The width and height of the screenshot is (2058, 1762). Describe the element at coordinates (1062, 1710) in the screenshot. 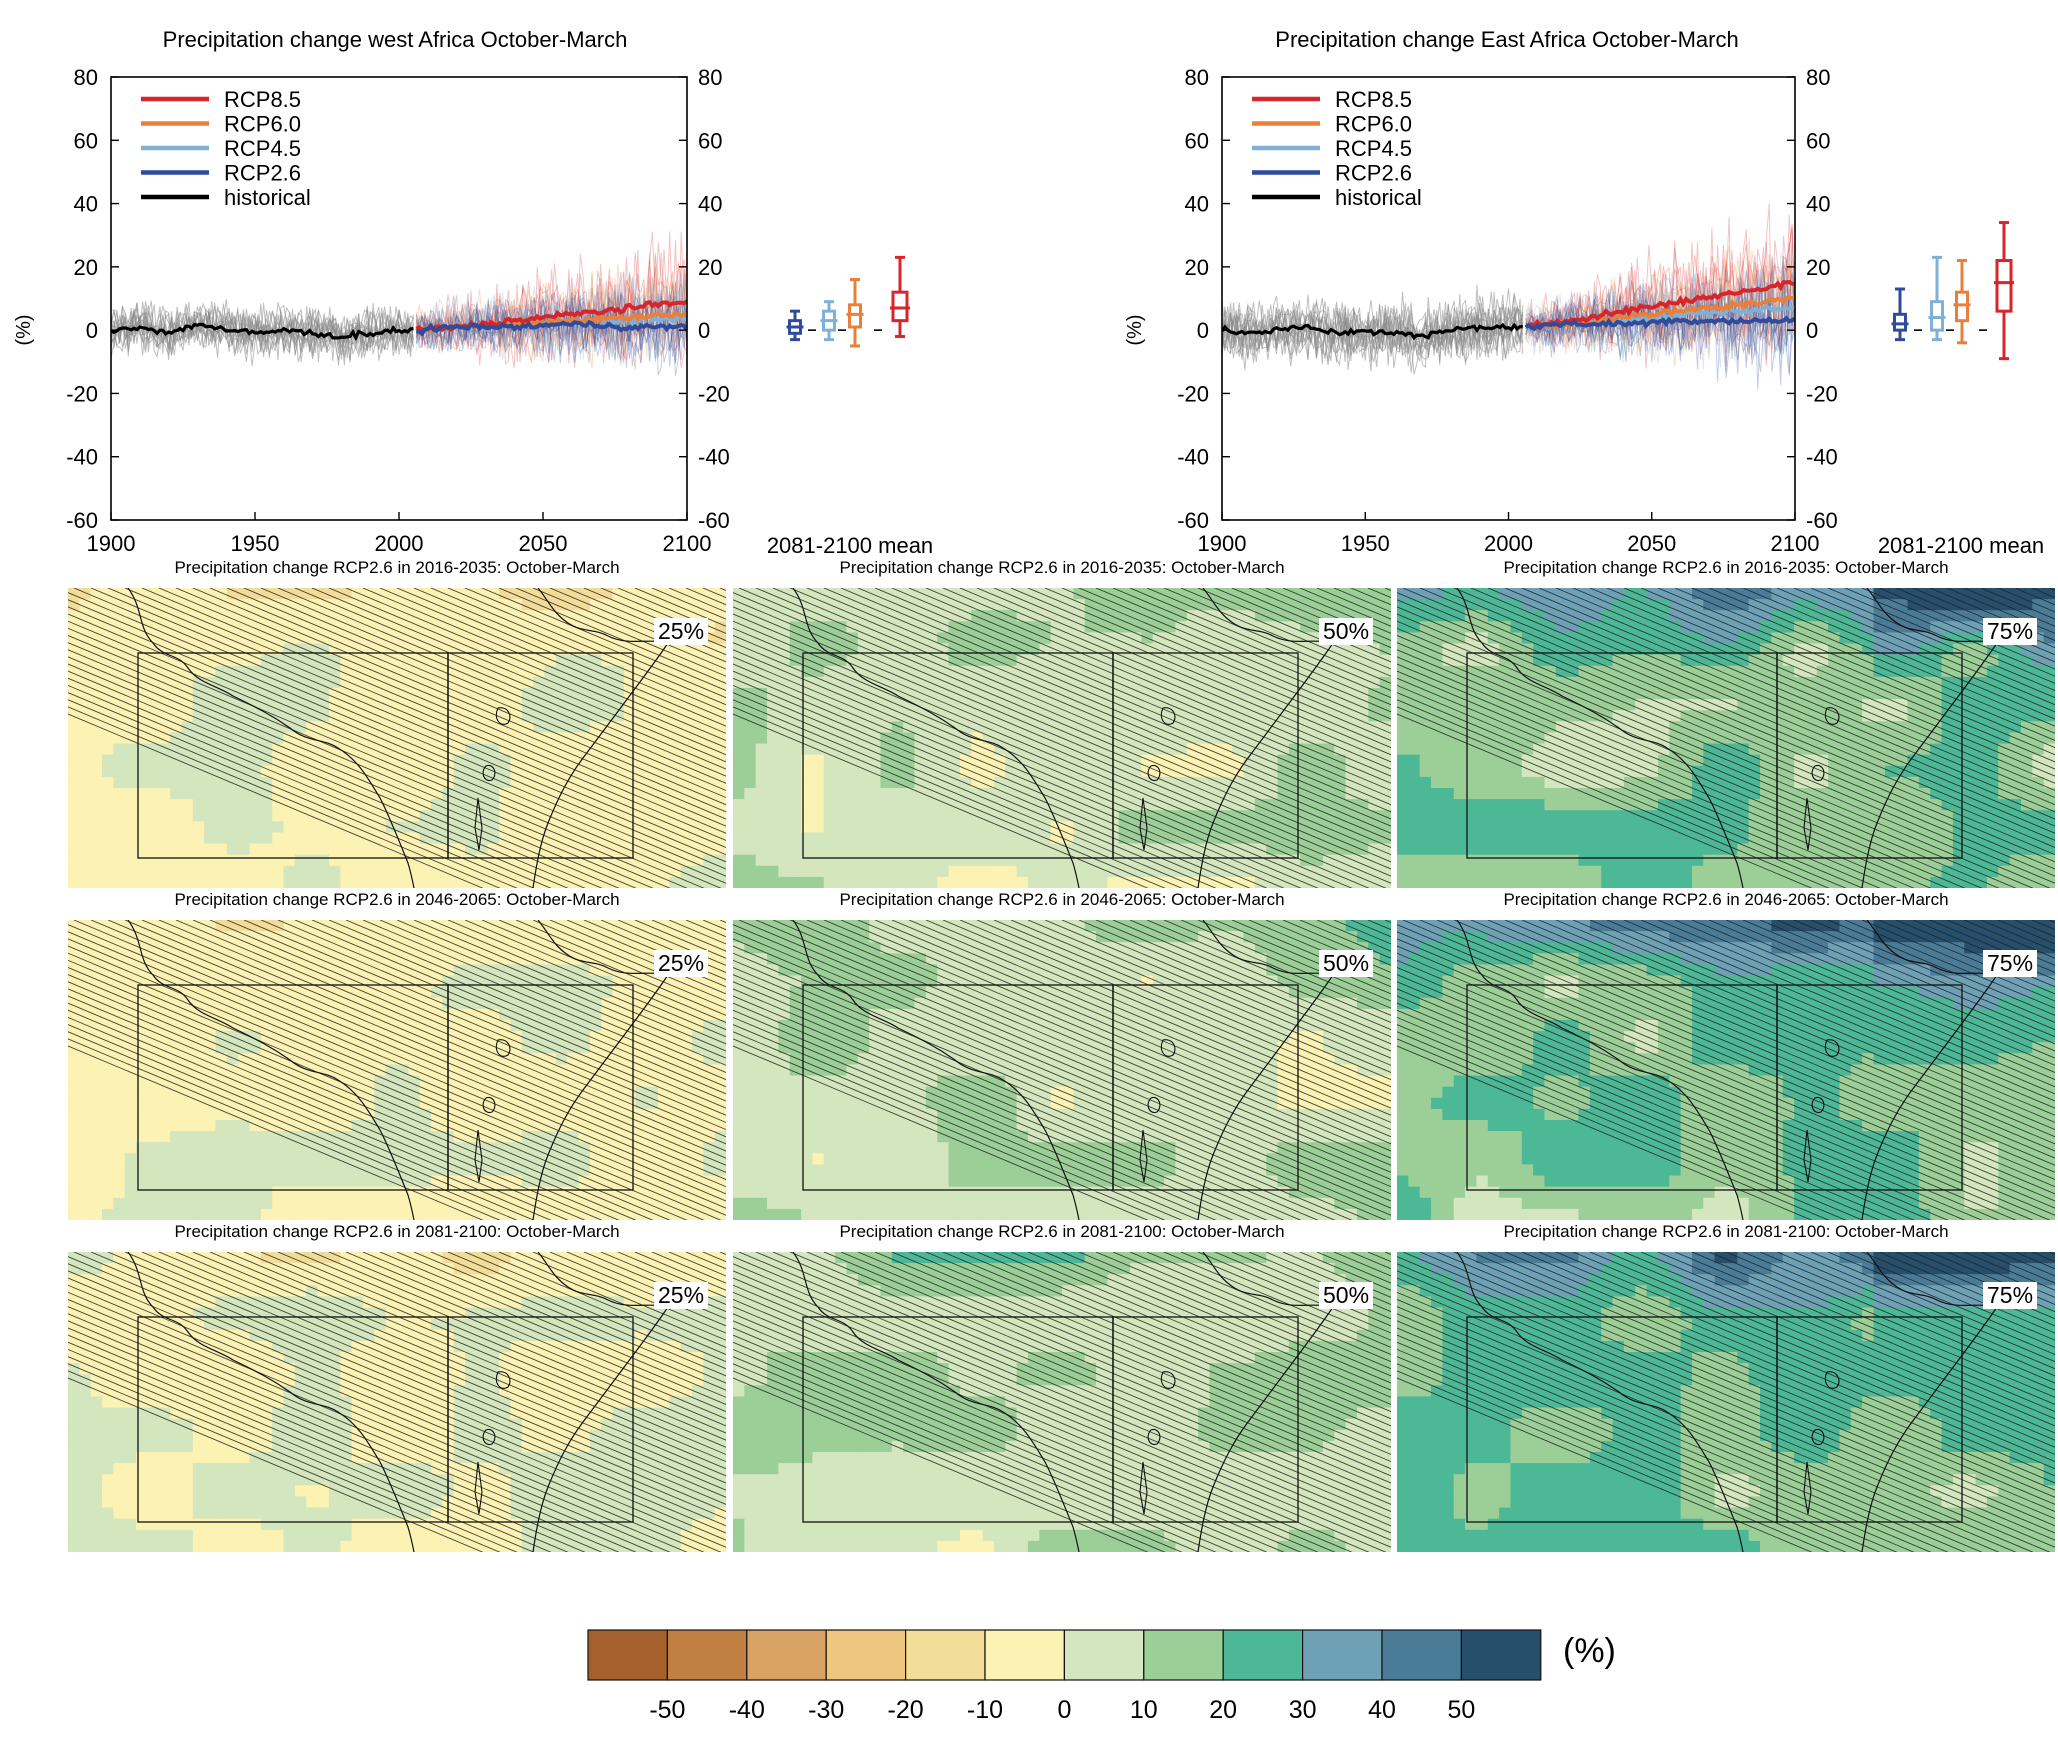

I see `colorbar-ticks: -50 -40 -30 -20 -10 0 10 20 30 40 50` at that location.